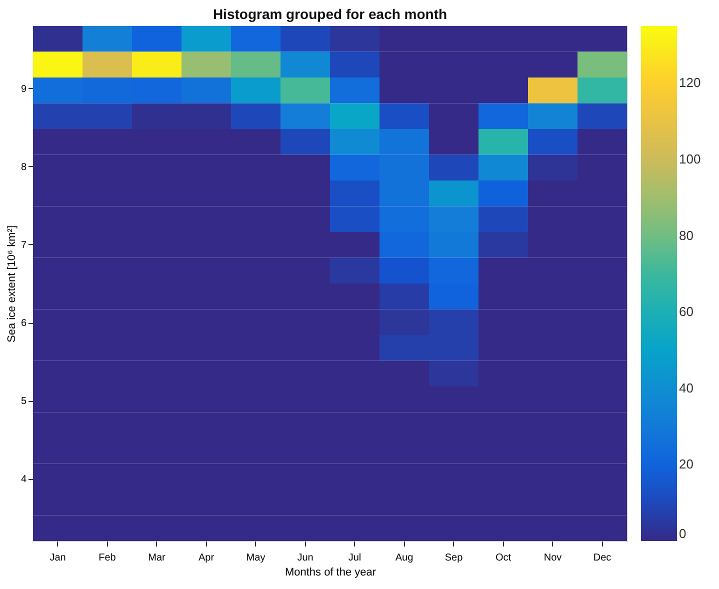  What do you see at coordinates (23, 480) in the screenshot?
I see `y-tick-label: 4` at bounding box center [23, 480].